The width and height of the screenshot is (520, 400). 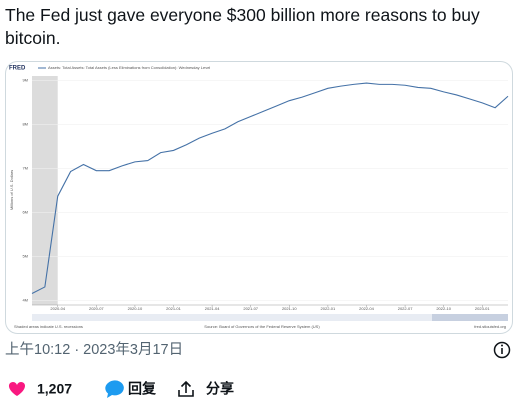 What do you see at coordinates (405, 308) in the screenshot?
I see `x-tick-label: 2022-07` at bounding box center [405, 308].